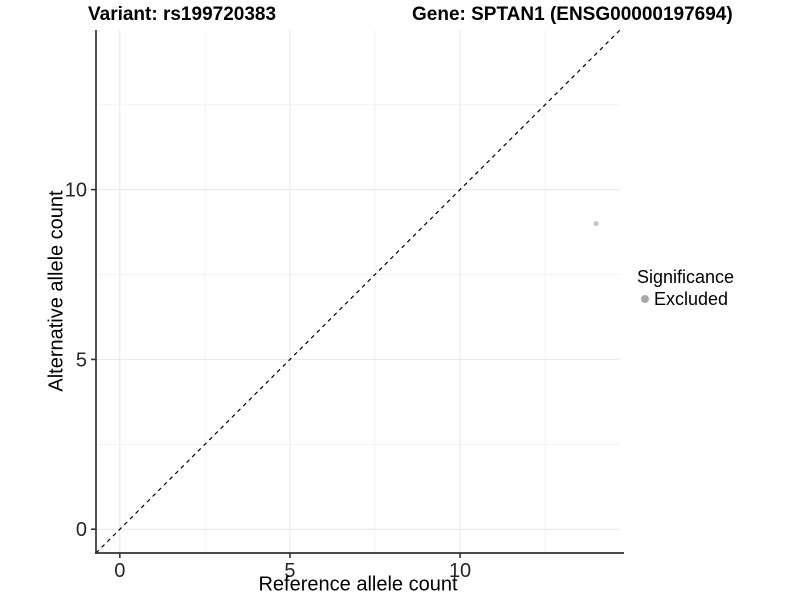  Describe the element at coordinates (76, 191) in the screenshot. I see `y-tick-label: 10` at that location.